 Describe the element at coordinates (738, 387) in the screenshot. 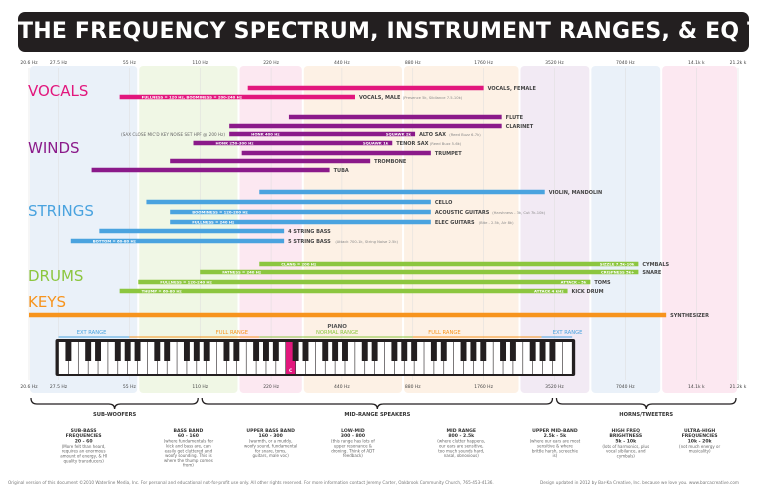

I see `tick-label-bottom: 21.2k k` at that location.